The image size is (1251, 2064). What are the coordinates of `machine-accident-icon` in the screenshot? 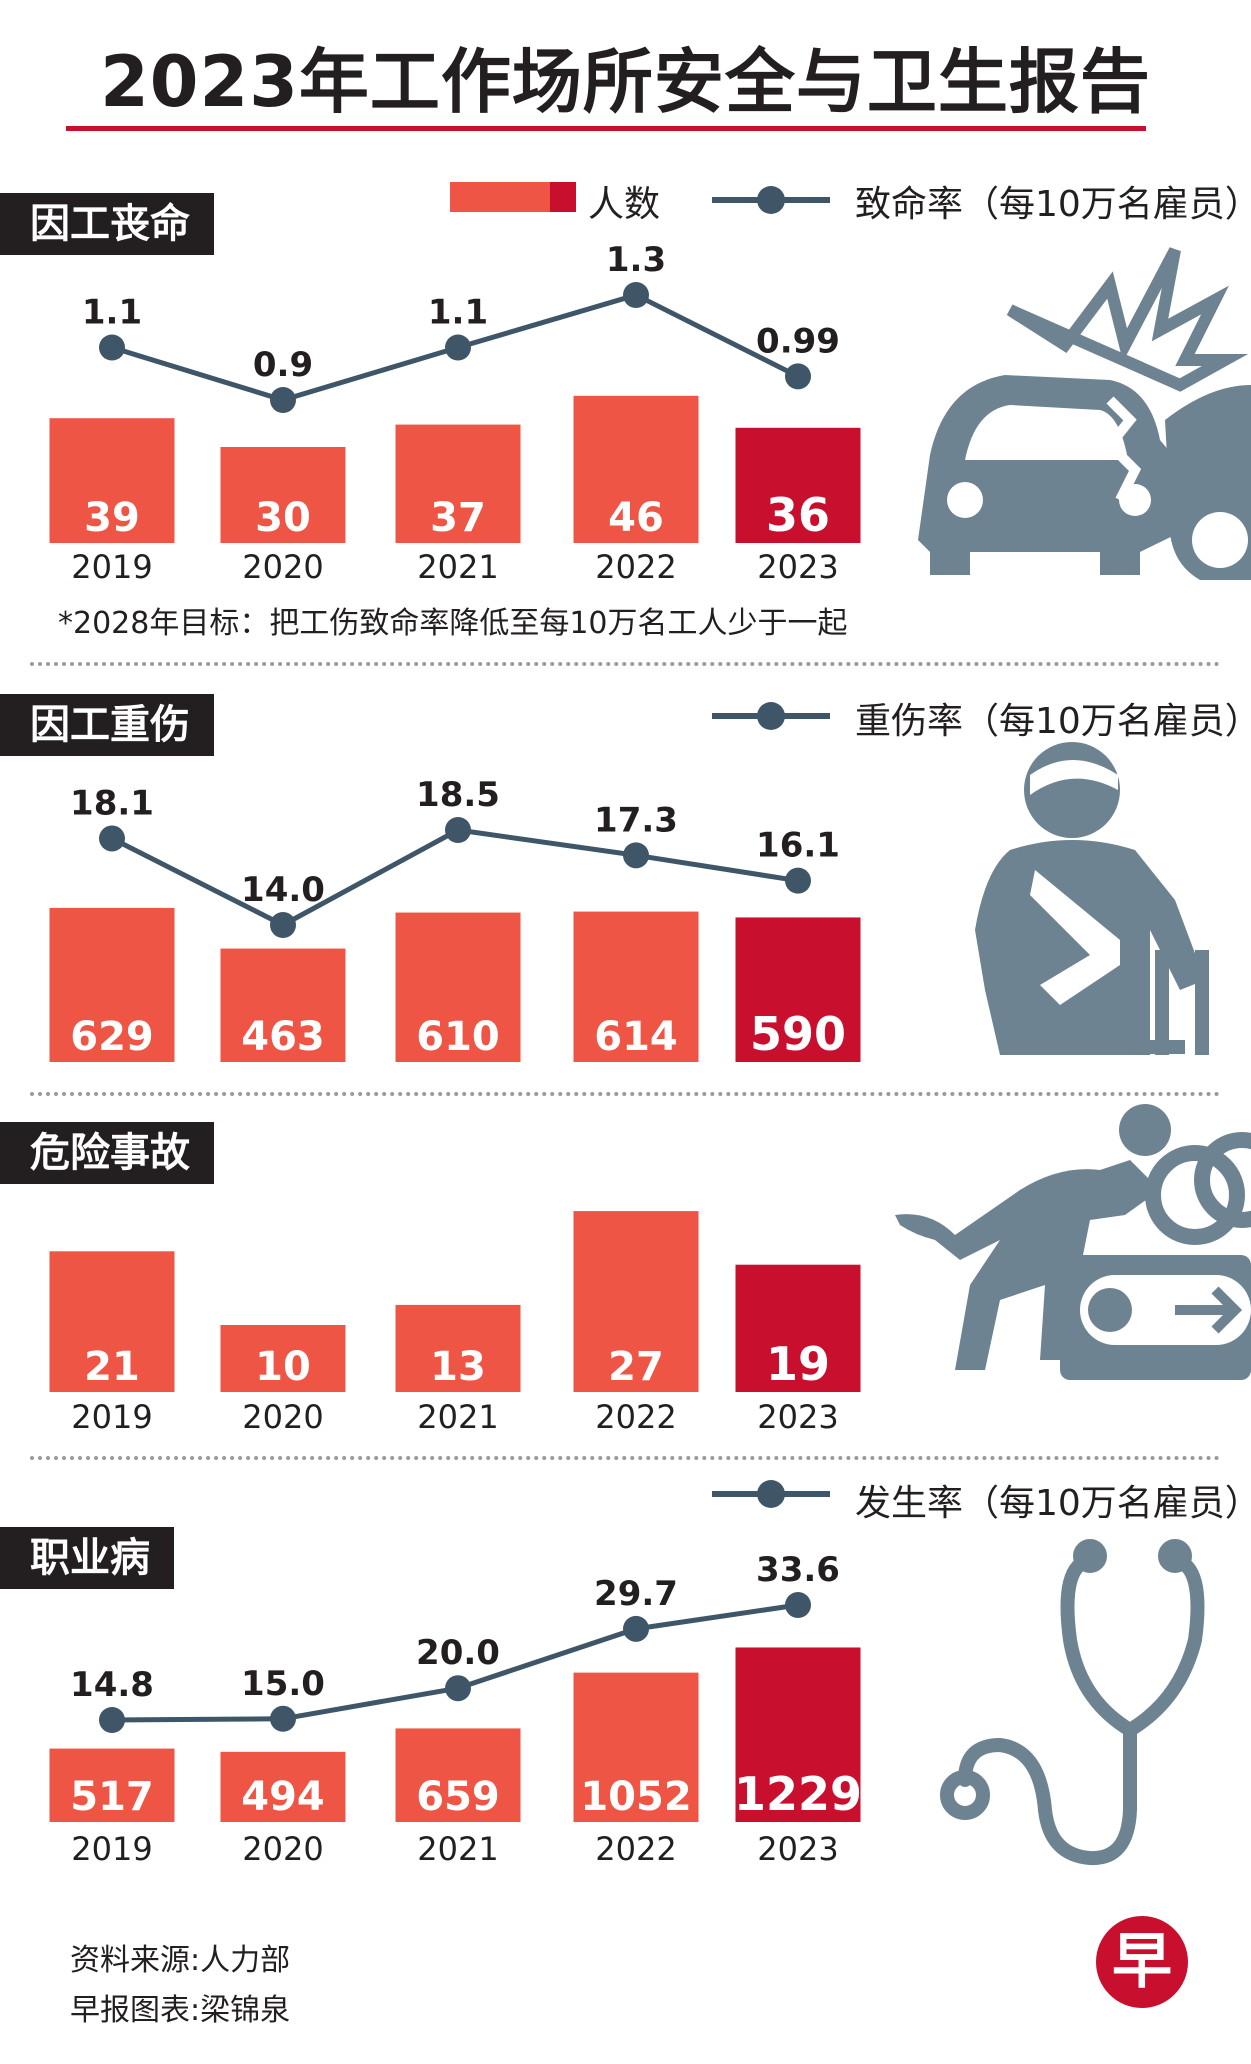 It's located at (1073, 1242).